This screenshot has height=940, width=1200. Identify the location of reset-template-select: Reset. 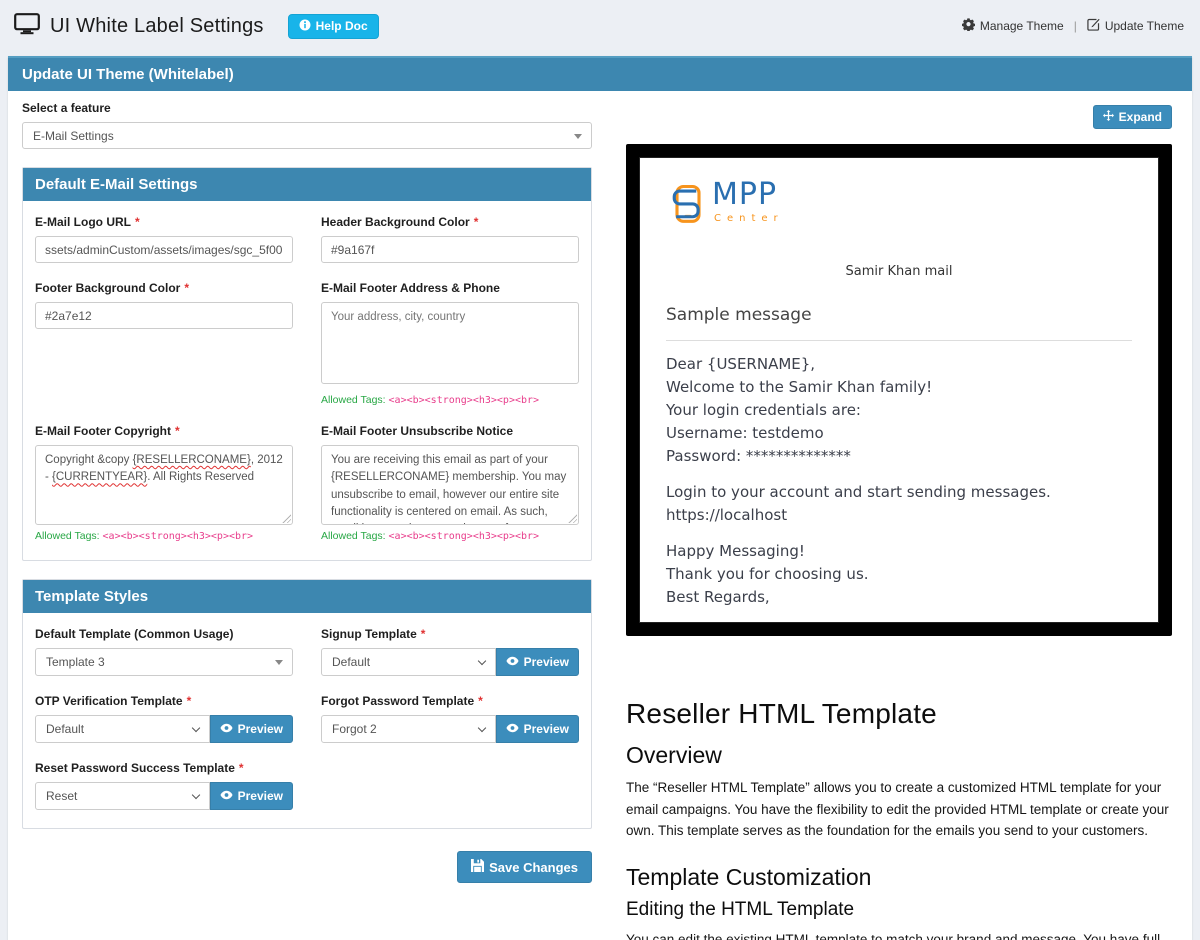
(122, 796).